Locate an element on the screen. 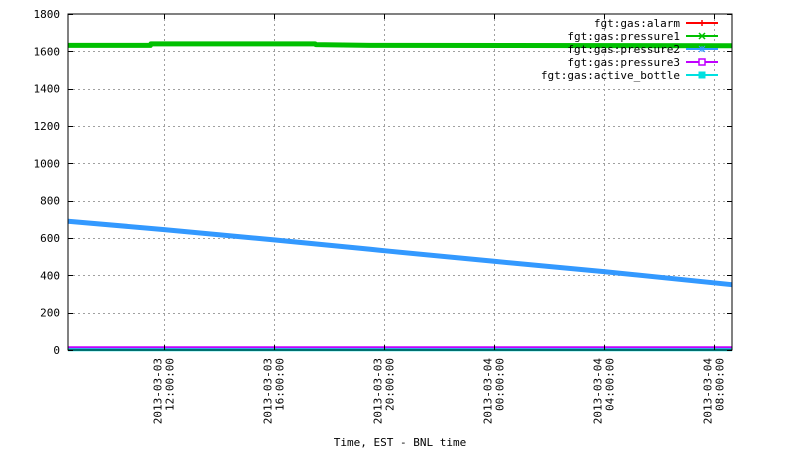 The width and height of the screenshot is (800, 450). x-tick-label: 2013-03-03 16:00:00 is located at coordinates (274, 391).